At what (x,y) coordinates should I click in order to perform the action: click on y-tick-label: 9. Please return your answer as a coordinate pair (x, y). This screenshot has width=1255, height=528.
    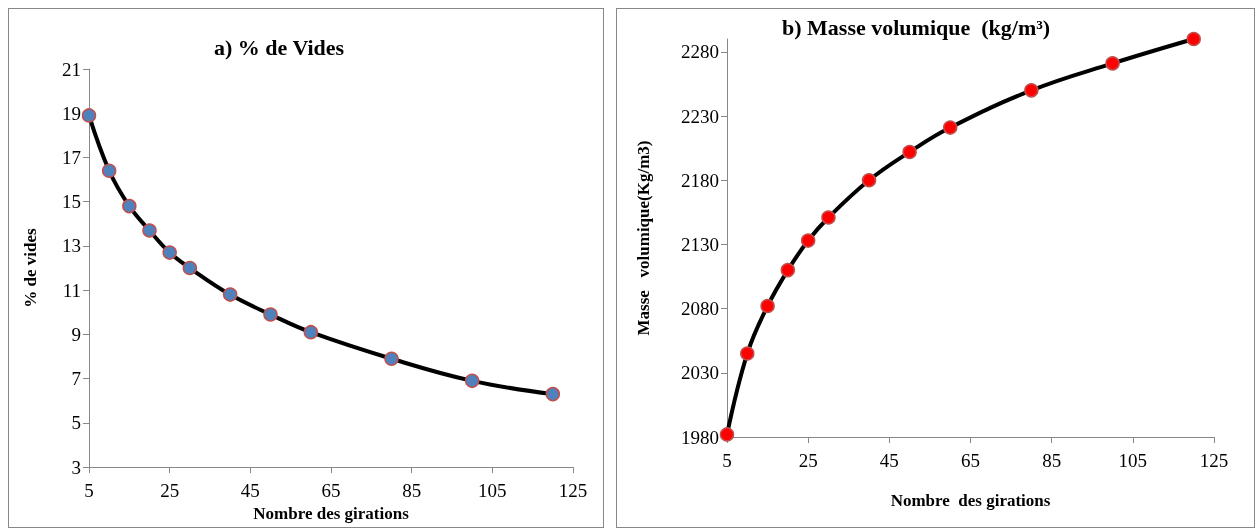
    Looking at the image, I should click on (76, 334).